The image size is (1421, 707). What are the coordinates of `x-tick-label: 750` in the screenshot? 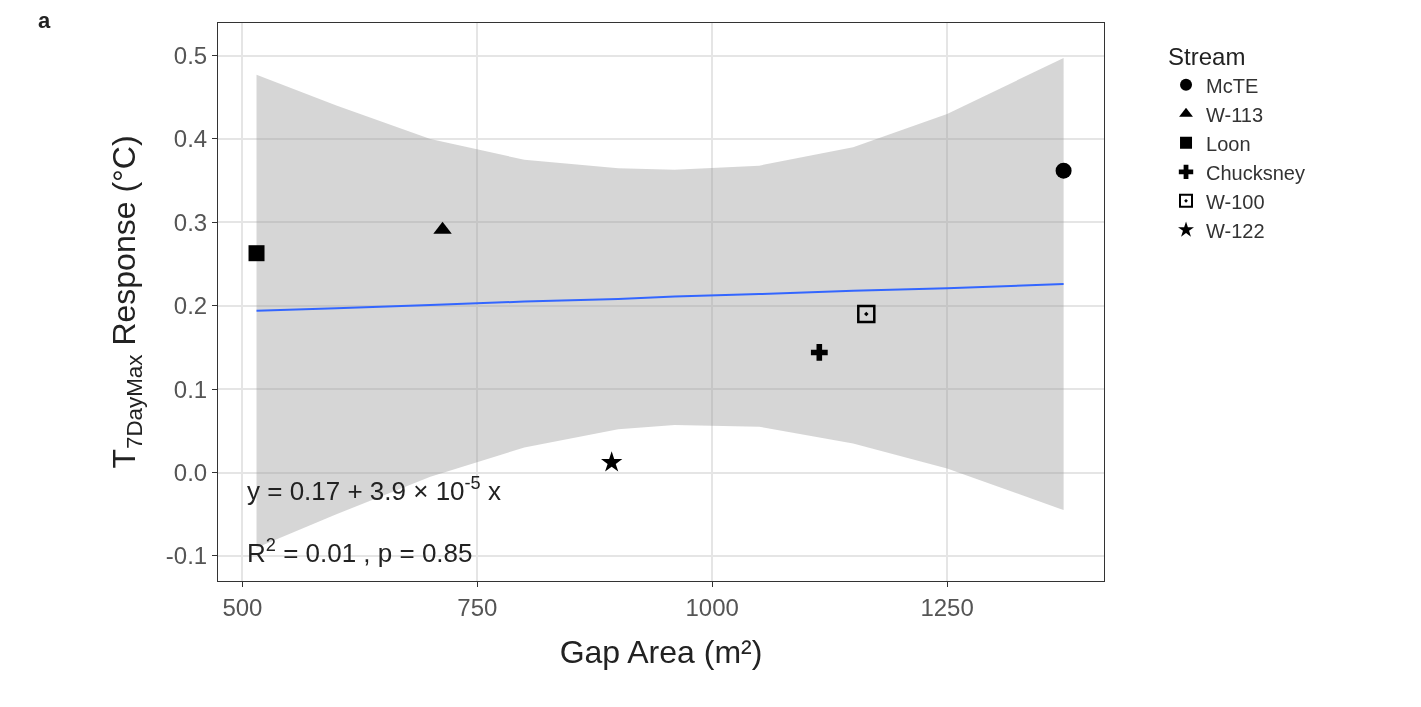 It's located at (477, 607).